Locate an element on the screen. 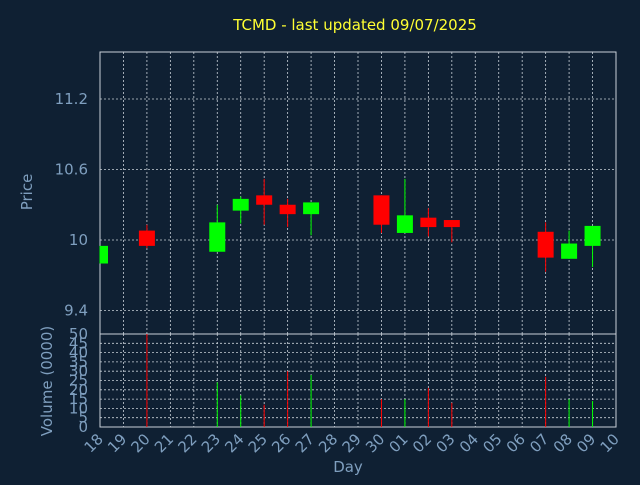 The height and width of the screenshot is (485, 640). x-tick-label: 07 is located at coordinates (539, 443).